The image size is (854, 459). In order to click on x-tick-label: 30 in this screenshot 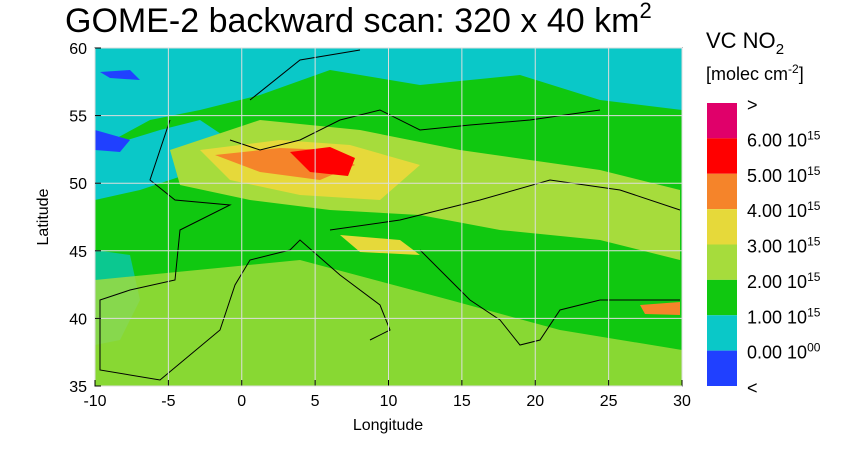, I will do `click(682, 401)`.